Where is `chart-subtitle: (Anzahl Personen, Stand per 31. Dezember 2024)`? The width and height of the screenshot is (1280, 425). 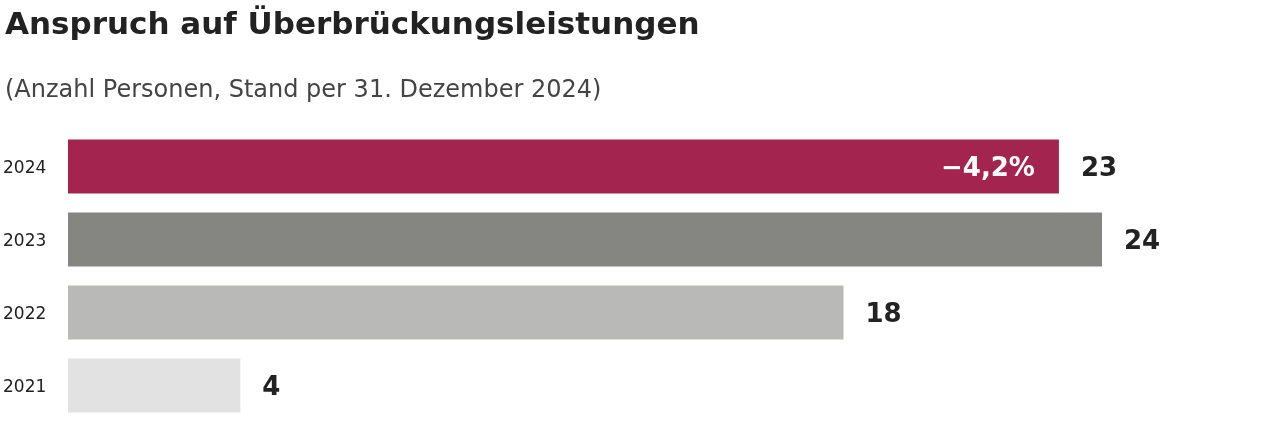
chart-subtitle: (Anzahl Personen, Stand per 31. Dezember 2024) is located at coordinates (303, 89).